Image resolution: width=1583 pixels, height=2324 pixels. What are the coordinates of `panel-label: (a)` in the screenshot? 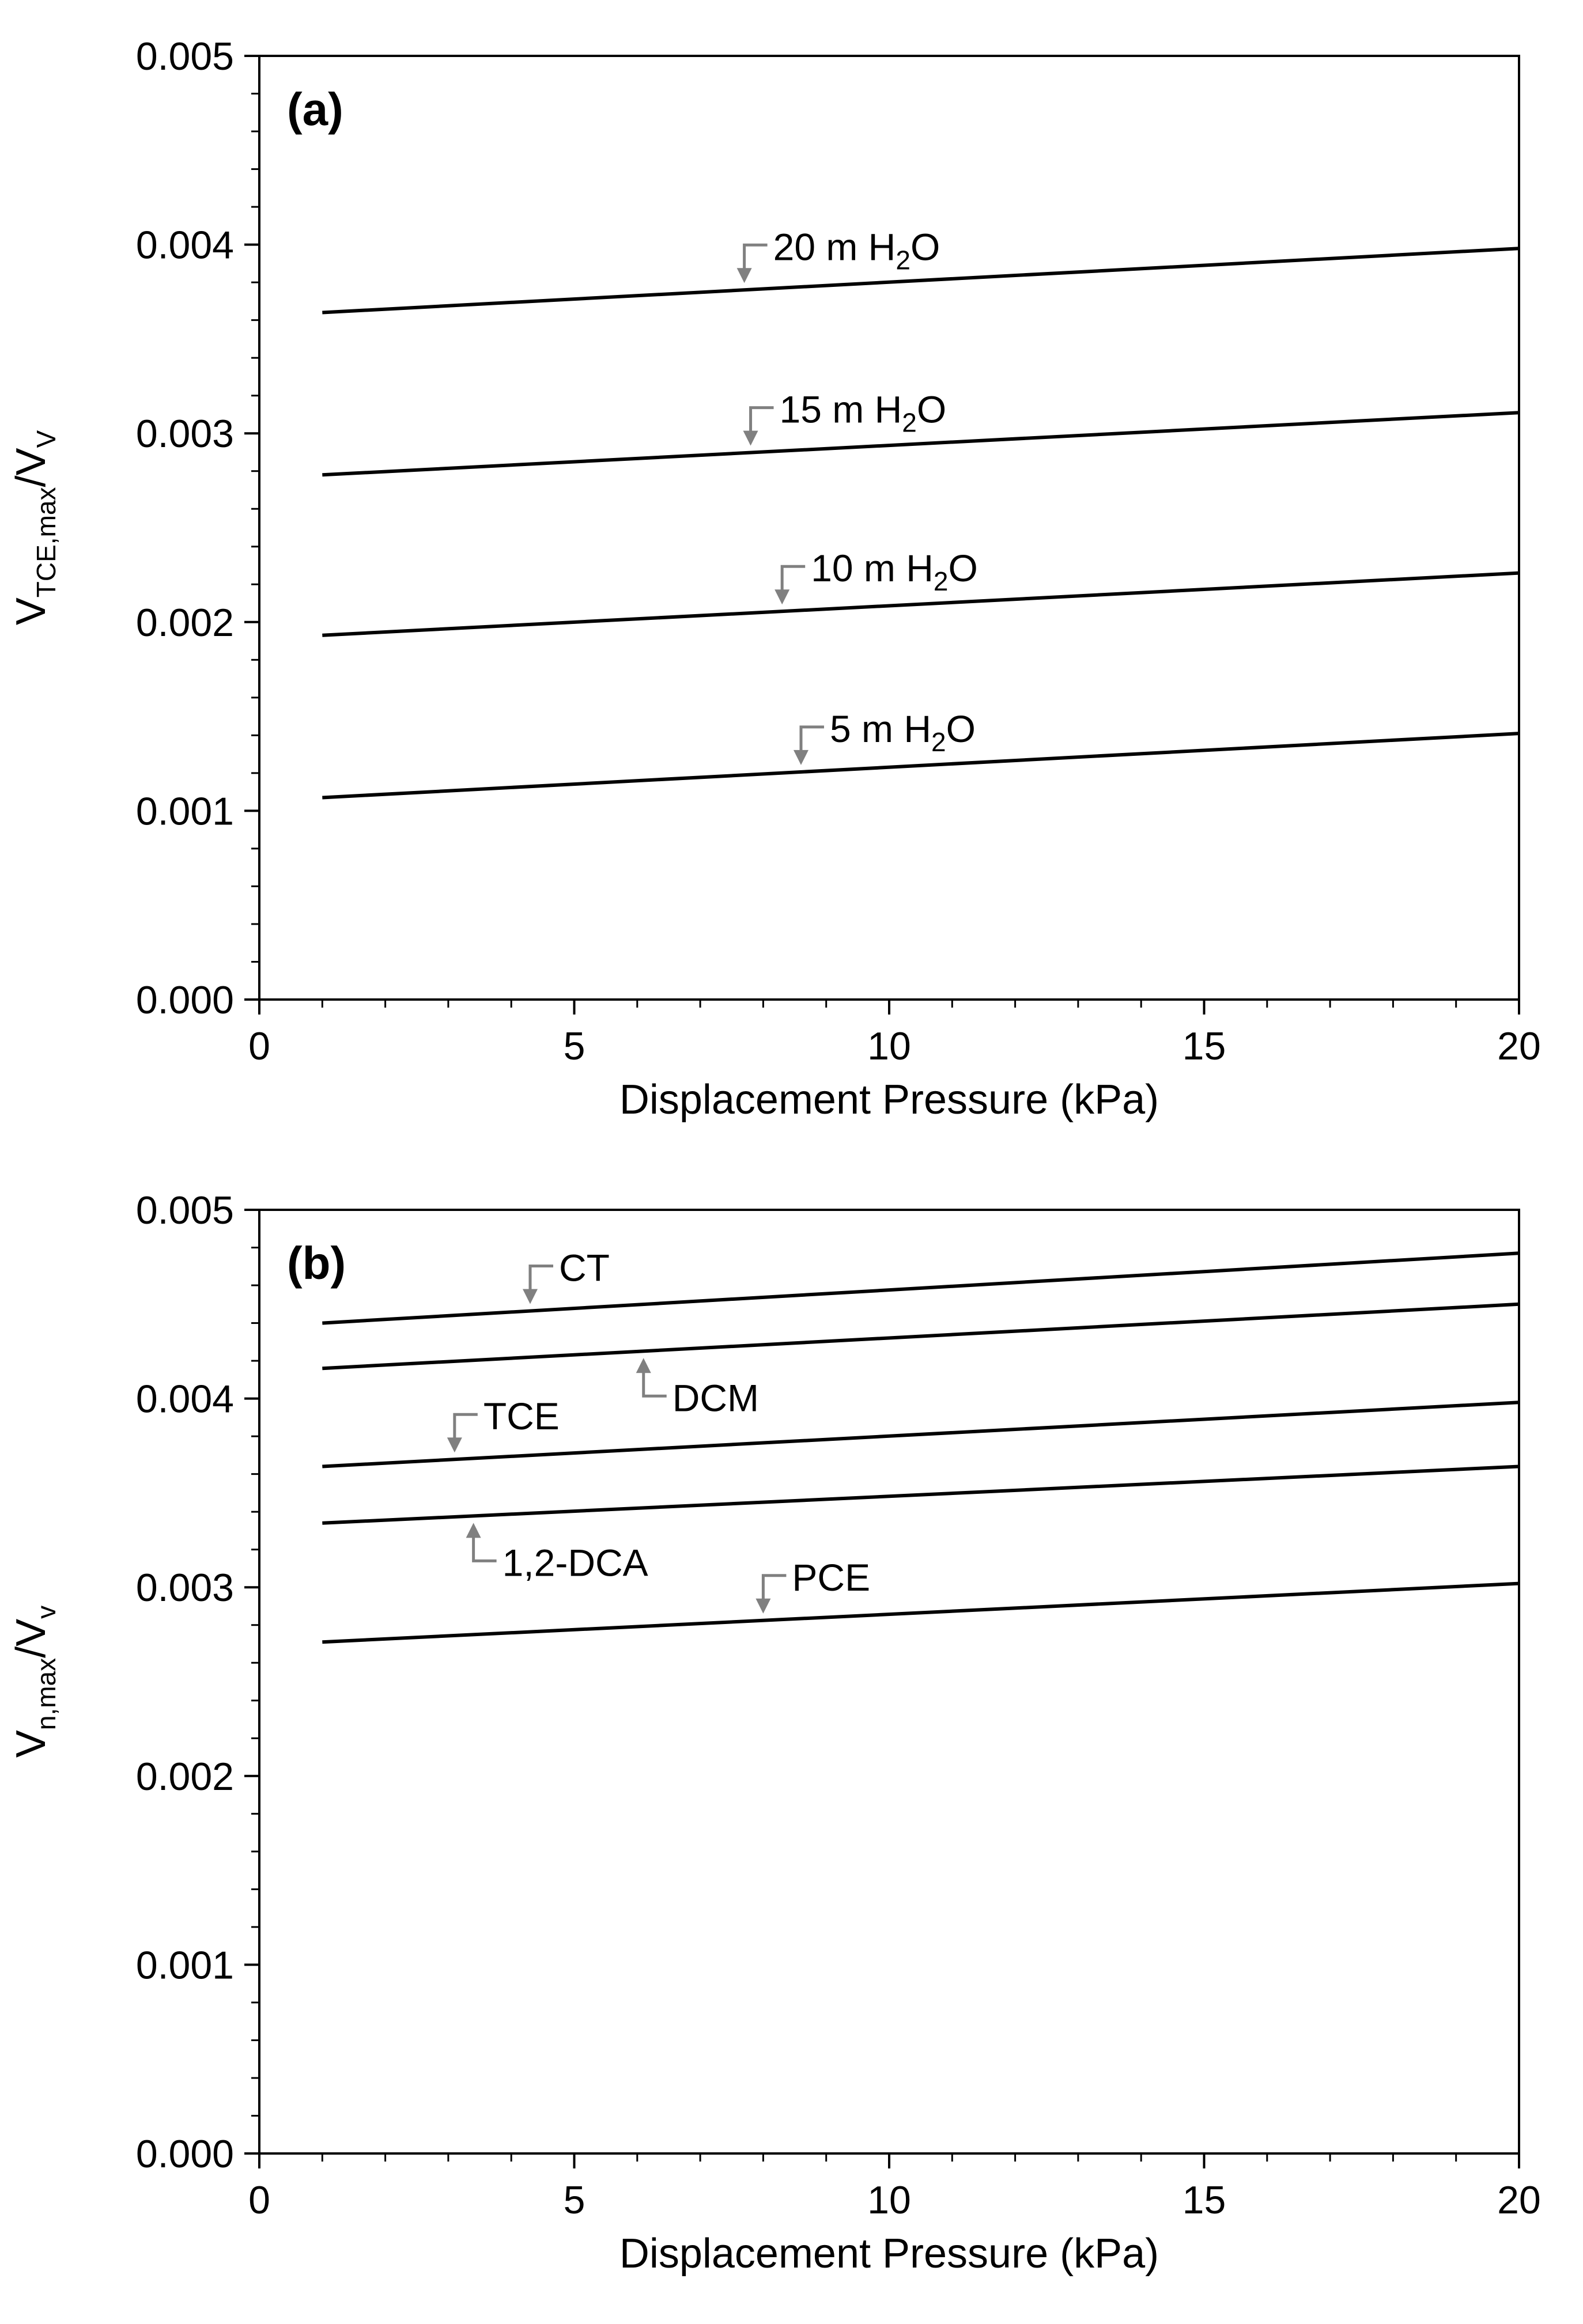 It's located at (315, 109).